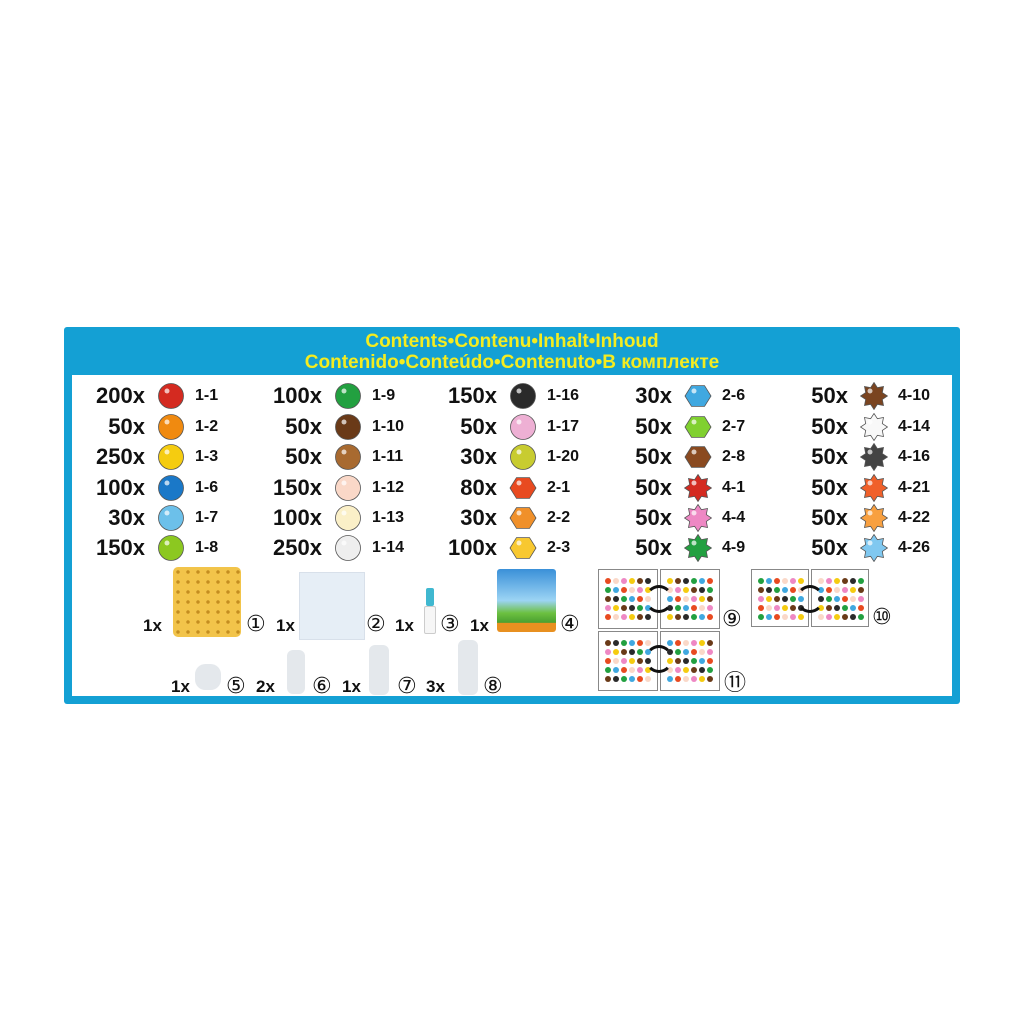  I want to click on bead-quantity: 250x, so click(120, 456).